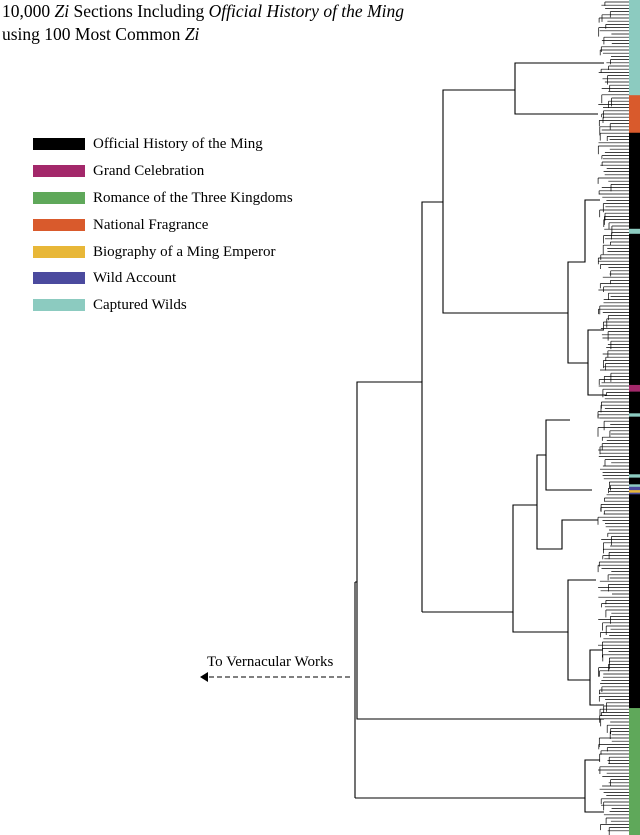 This screenshot has width=640, height=835. I want to click on branch-ming-c, so click(596, 379).